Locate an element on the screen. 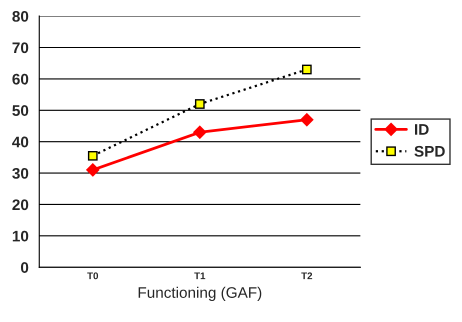 This screenshot has height=322, width=462. legend-label: SPD is located at coordinates (429, 151).